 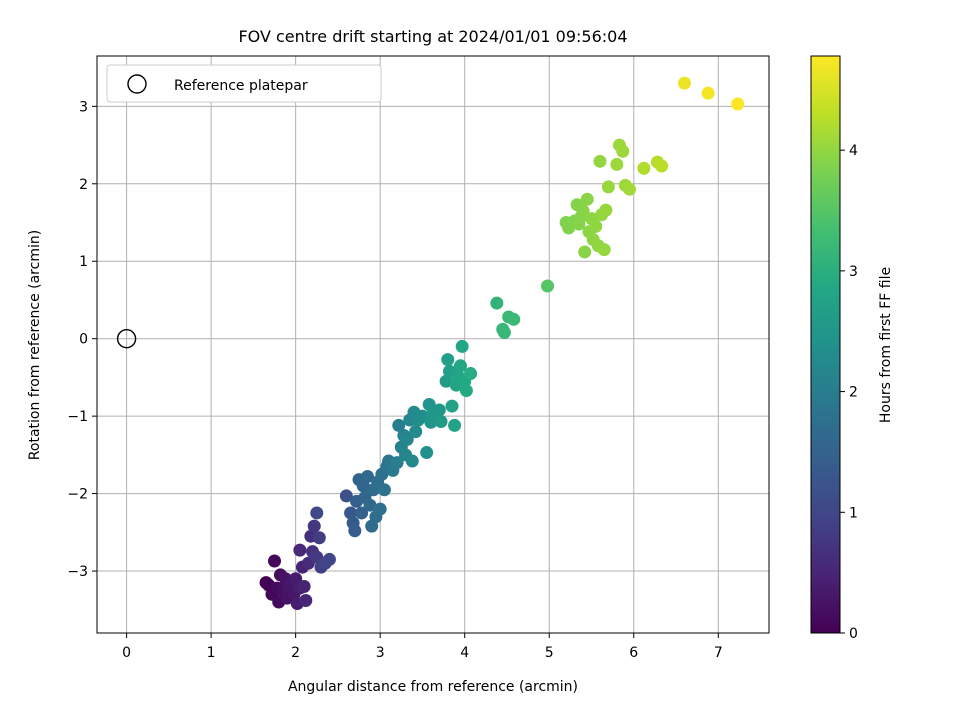 What do you see at coordinates (211, 653) in the screenshot?
I see `x-tick-label: 1` at bounding box center [211, 653].